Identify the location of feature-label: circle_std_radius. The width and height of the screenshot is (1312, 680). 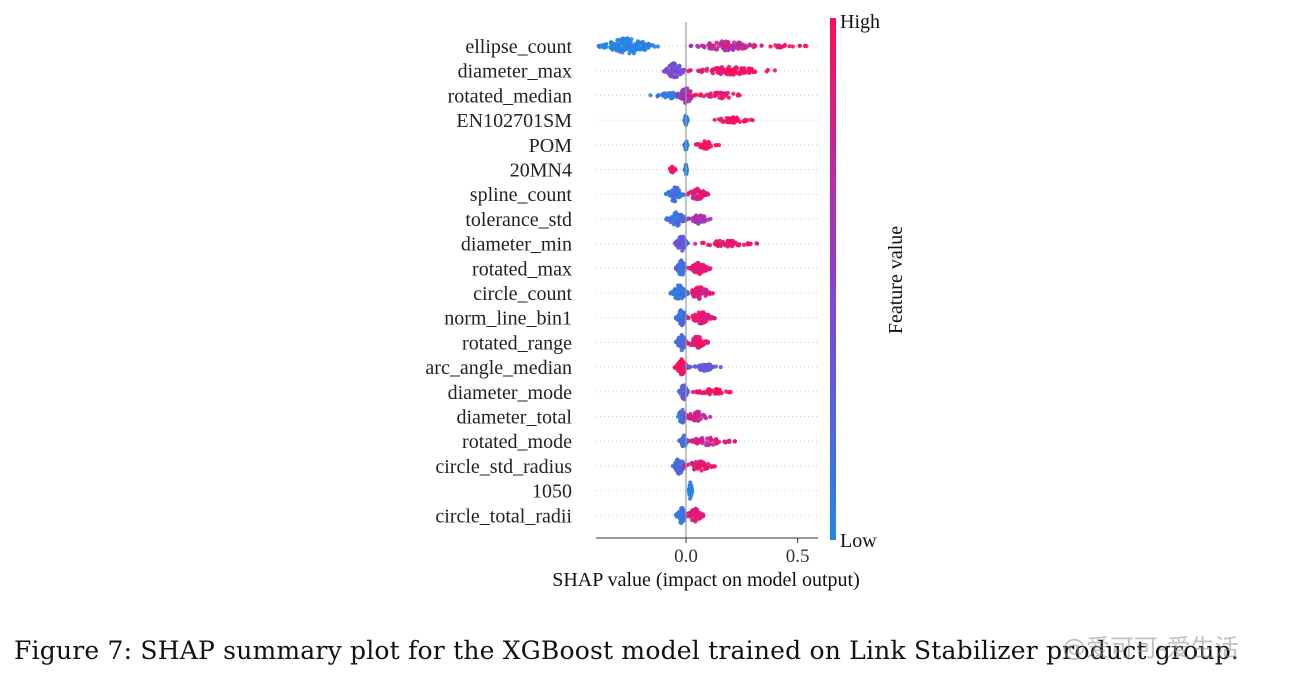
(503, 467).